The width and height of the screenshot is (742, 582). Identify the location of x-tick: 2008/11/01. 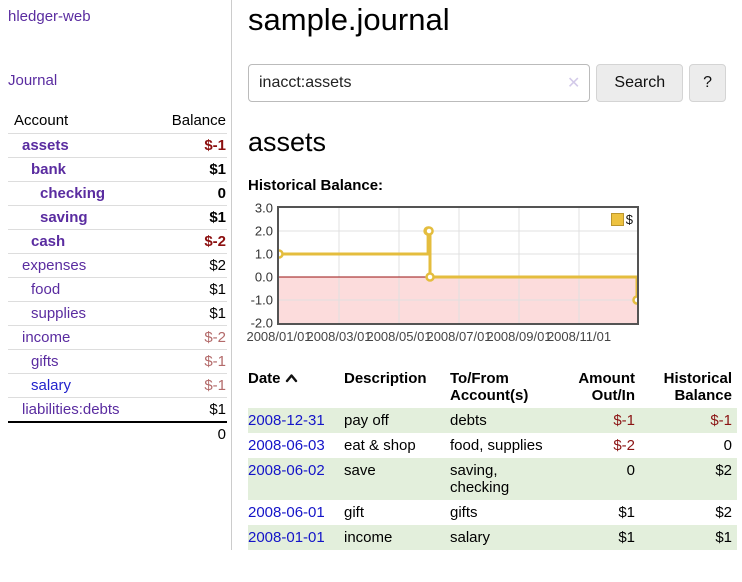
(579, 336).